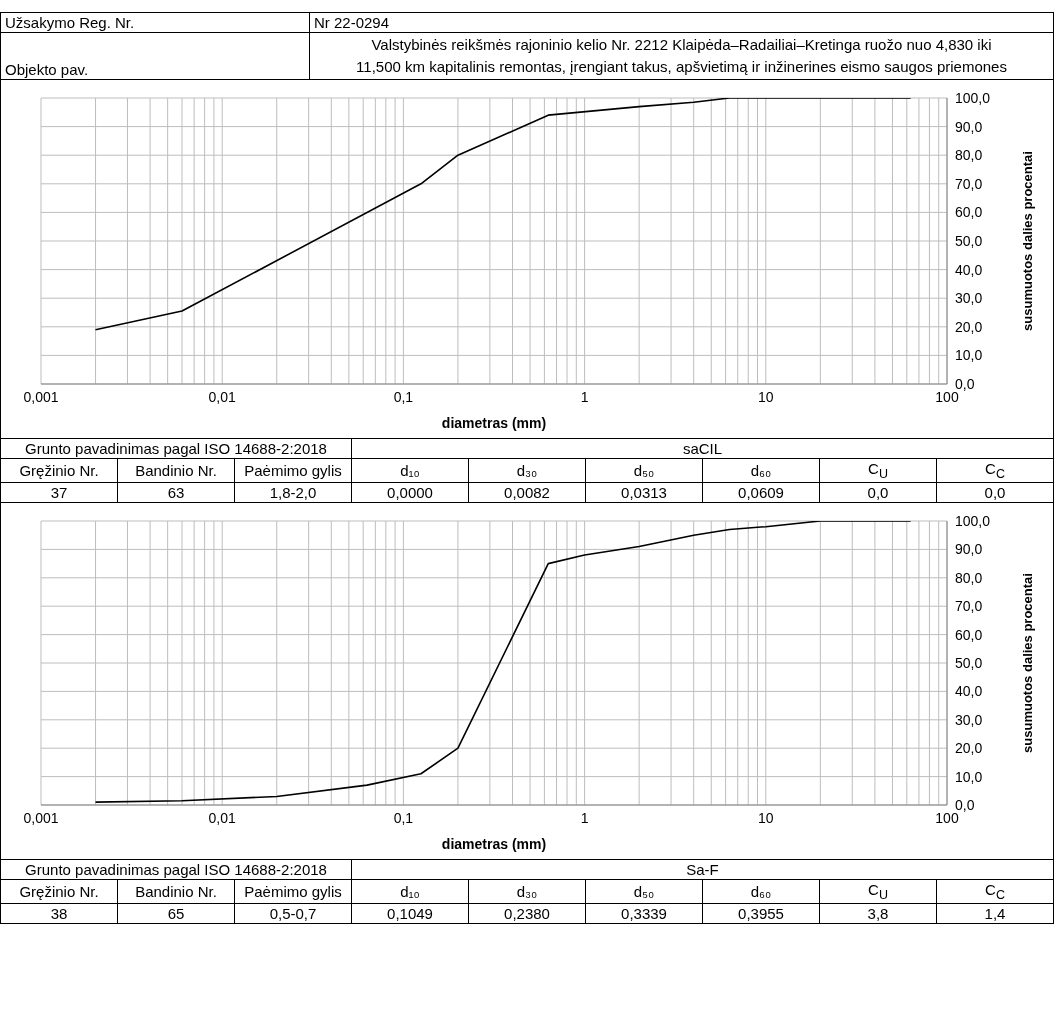 This screenshot has width=1054, height=1028. Describe the element at coordinates (293, 913) in the screenshot. I see `text: 0,5-0,7` at that location.